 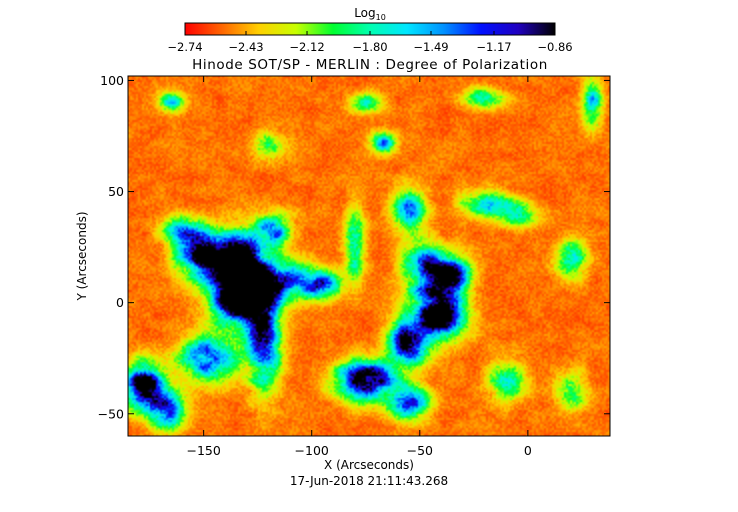 I want to click on y-tick-label: −50, so click(x=111, y=413).